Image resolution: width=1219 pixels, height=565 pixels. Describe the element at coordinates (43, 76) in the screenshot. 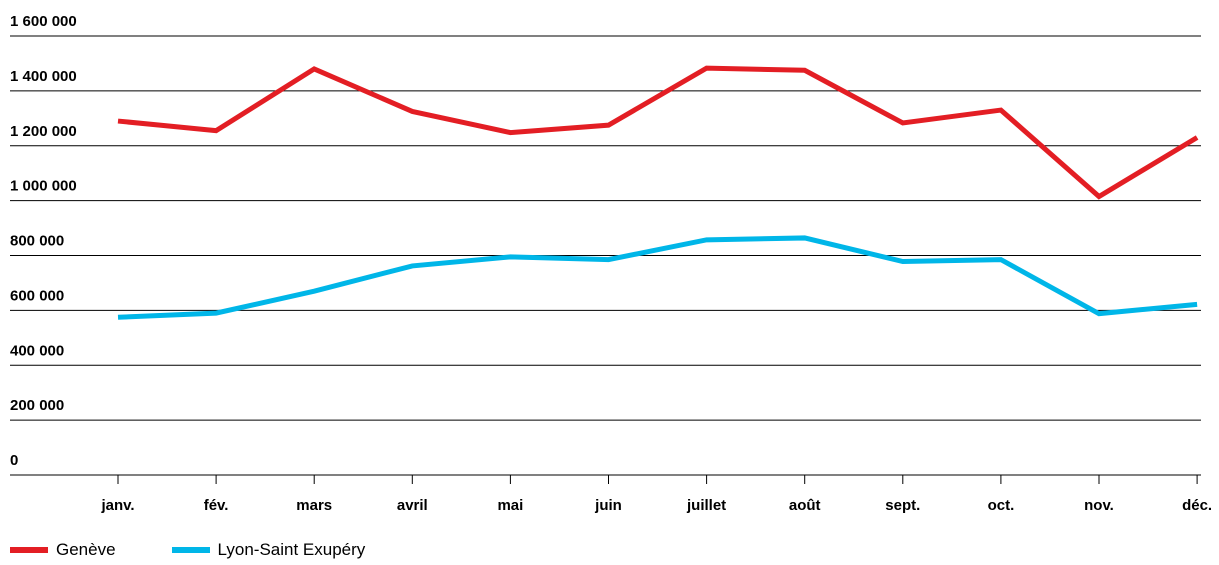

I see `y-tick-label: 1 400 000` at that location.